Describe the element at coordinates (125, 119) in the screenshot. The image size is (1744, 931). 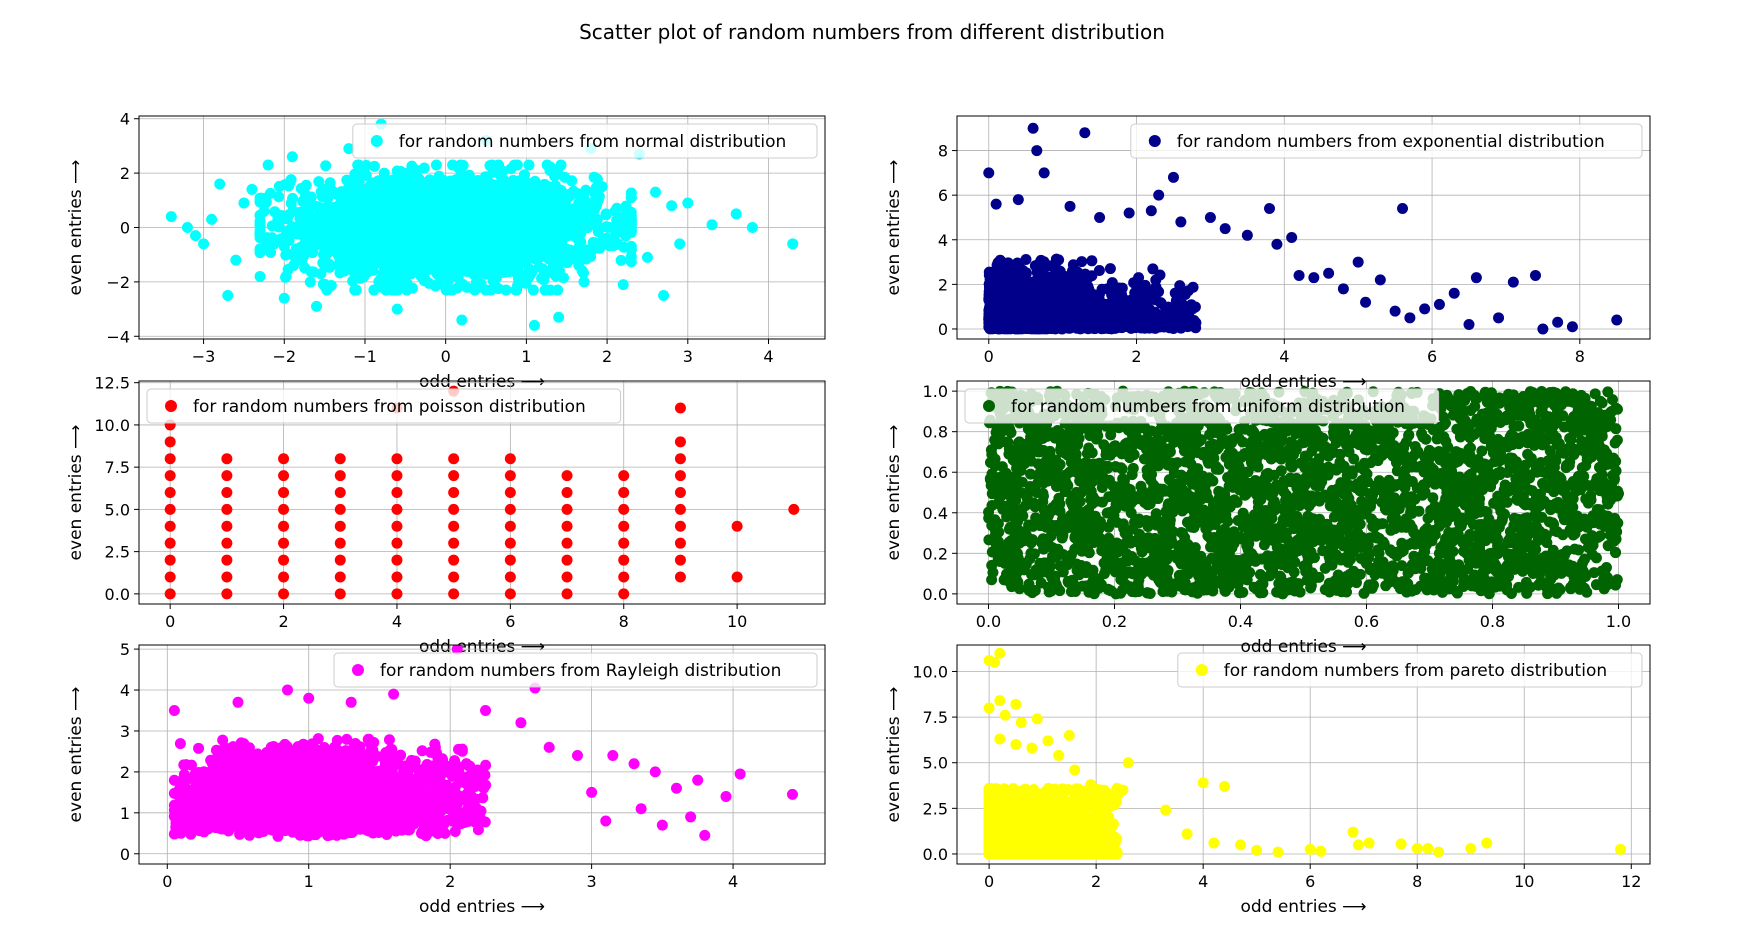
I see `y-tick-label: 4` at that location.